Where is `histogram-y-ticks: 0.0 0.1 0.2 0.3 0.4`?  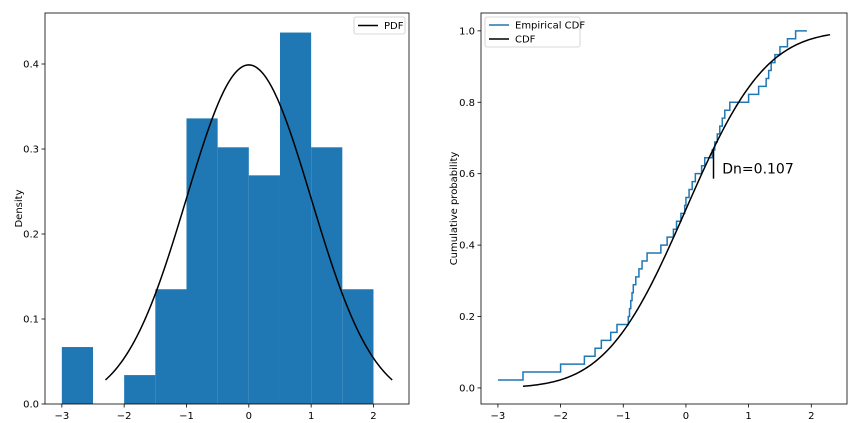 histogram-y-ticks: 0.0 0.1 0.2 0.3 0.4 is located at coordinates (34, 235).